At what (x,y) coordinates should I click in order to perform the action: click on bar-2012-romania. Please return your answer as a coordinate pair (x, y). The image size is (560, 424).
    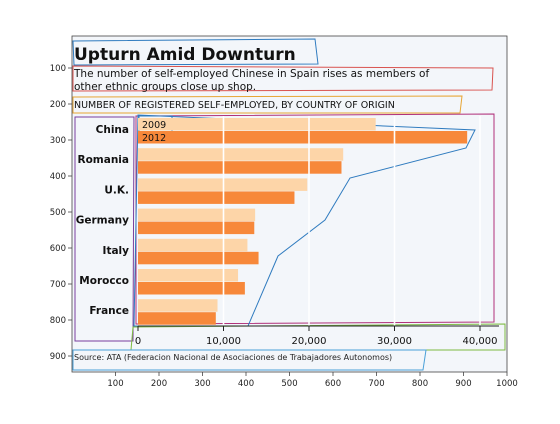
    Looking at the image, I should click on (240, 167).